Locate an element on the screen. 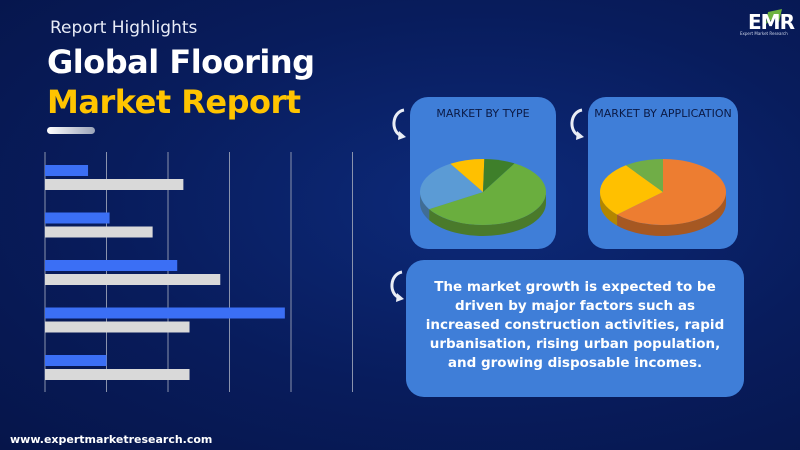 The image size is (800, 450). pie-card-type: MARKET BY TYPE is located at coordinates (483, 173).